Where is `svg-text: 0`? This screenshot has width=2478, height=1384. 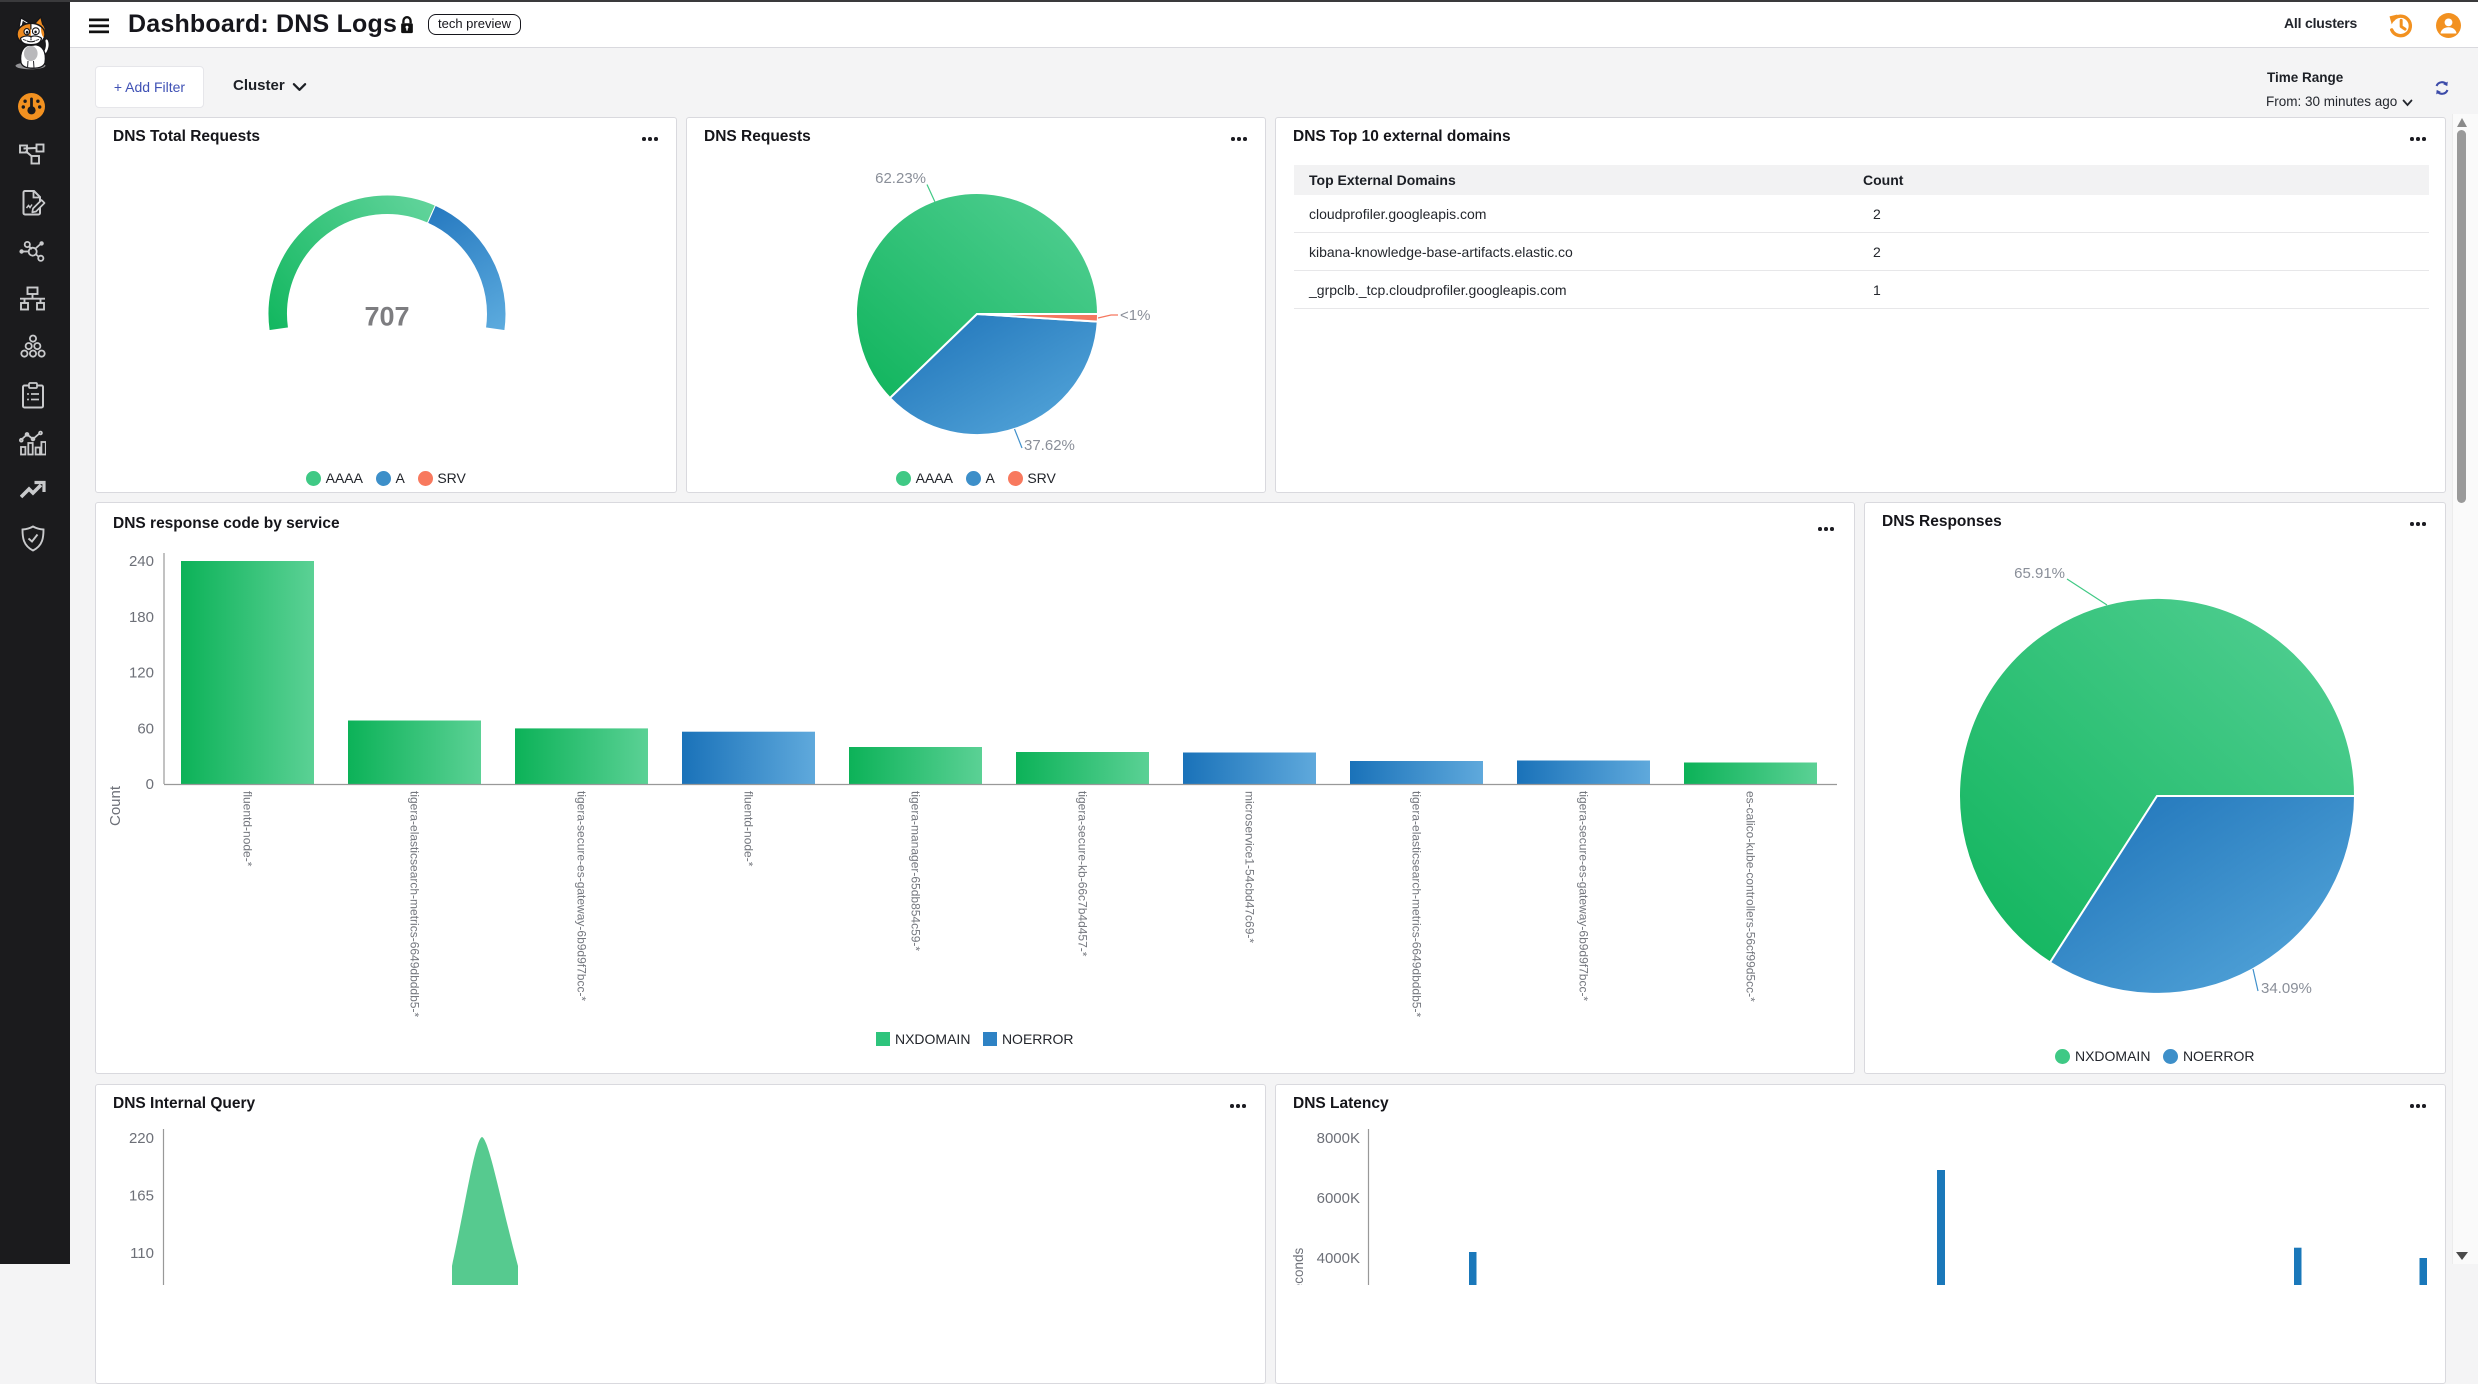
svg-text: 0 is located at coordinates (150, 784).